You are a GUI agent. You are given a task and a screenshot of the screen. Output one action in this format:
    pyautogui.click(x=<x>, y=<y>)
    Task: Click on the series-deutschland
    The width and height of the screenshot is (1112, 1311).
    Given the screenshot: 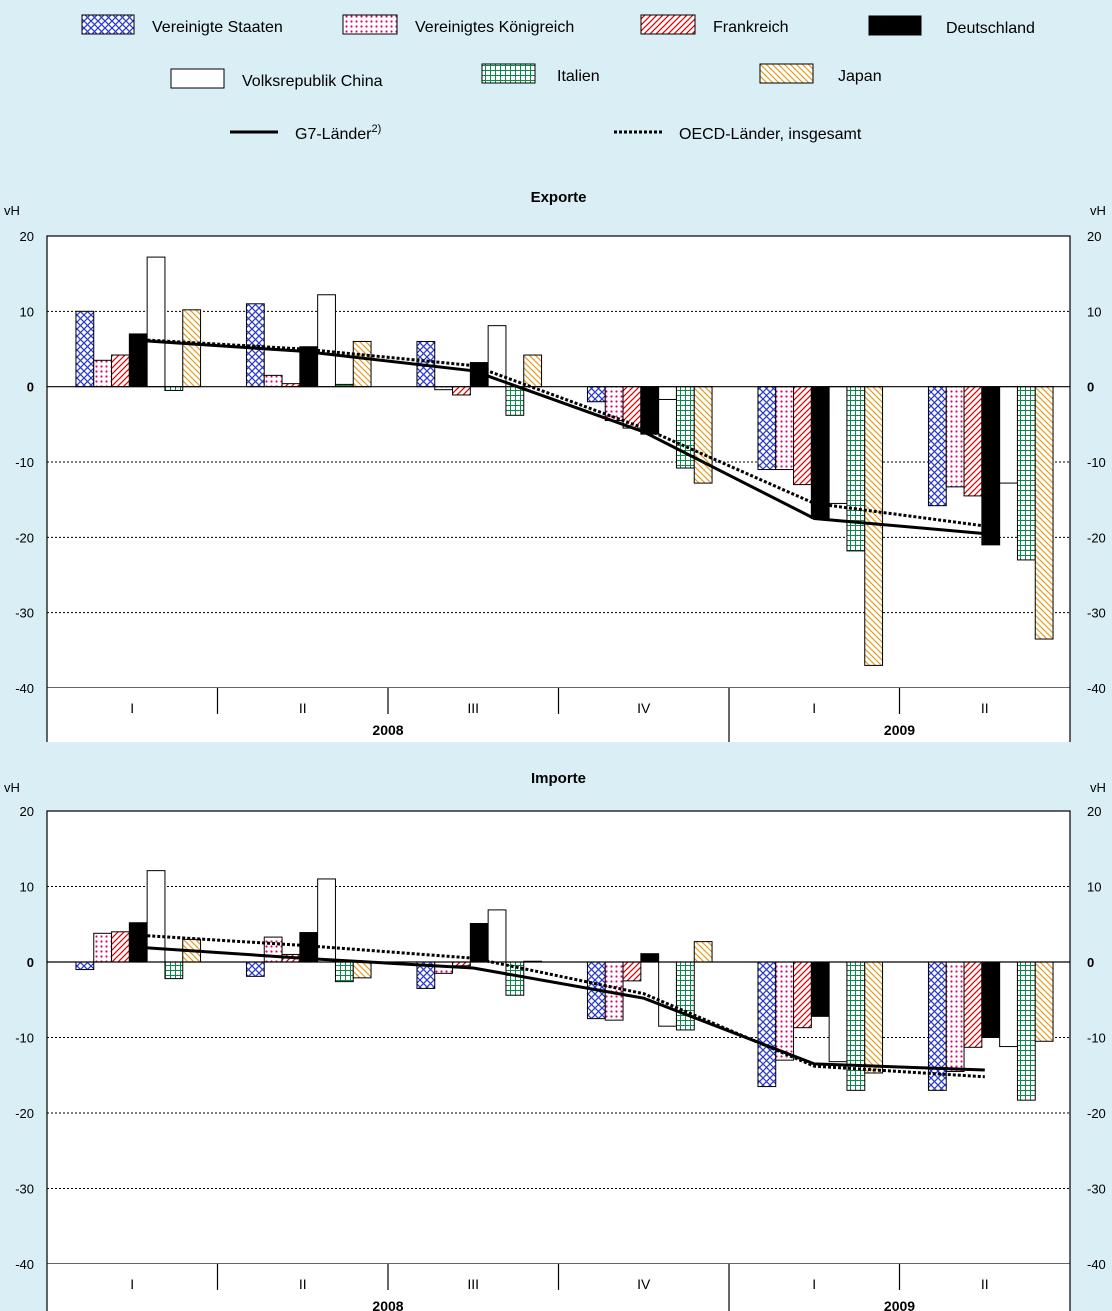 What is the action you would take?
    pyautogui.click(x=564, y=439)
    